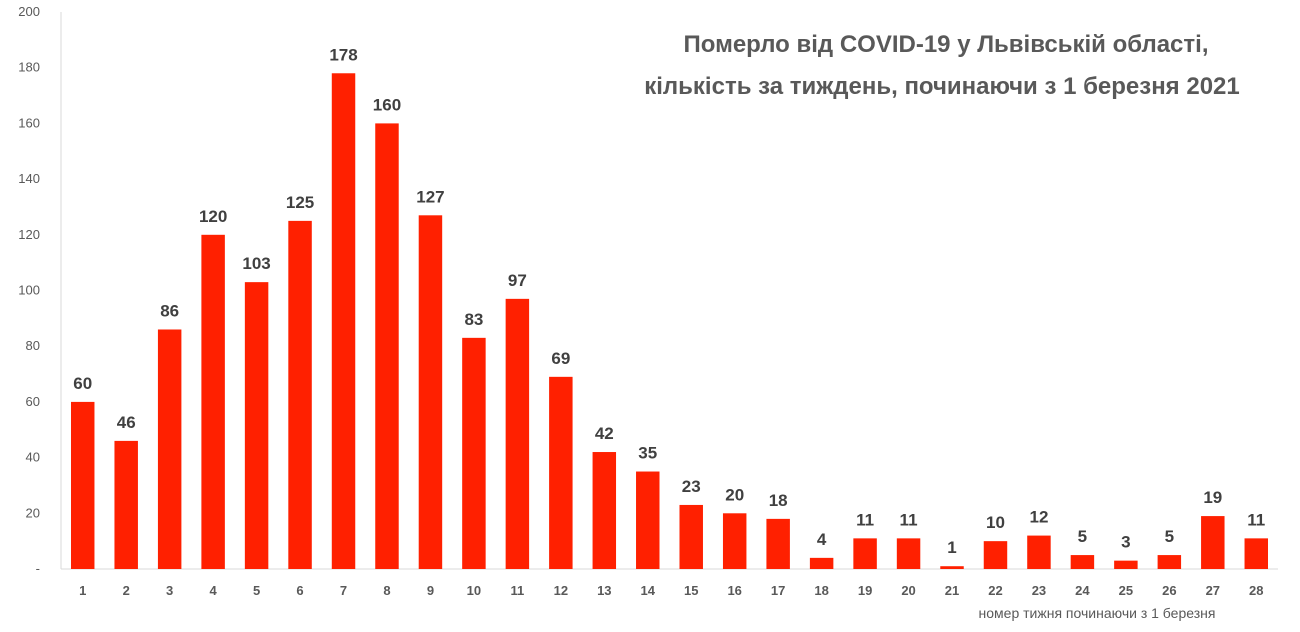 The height and width of the screenshot is (632, 1300). Describe the element at coordinates (473, 319) in the screenshot. I see `data-label-week-10: 83` at that location.